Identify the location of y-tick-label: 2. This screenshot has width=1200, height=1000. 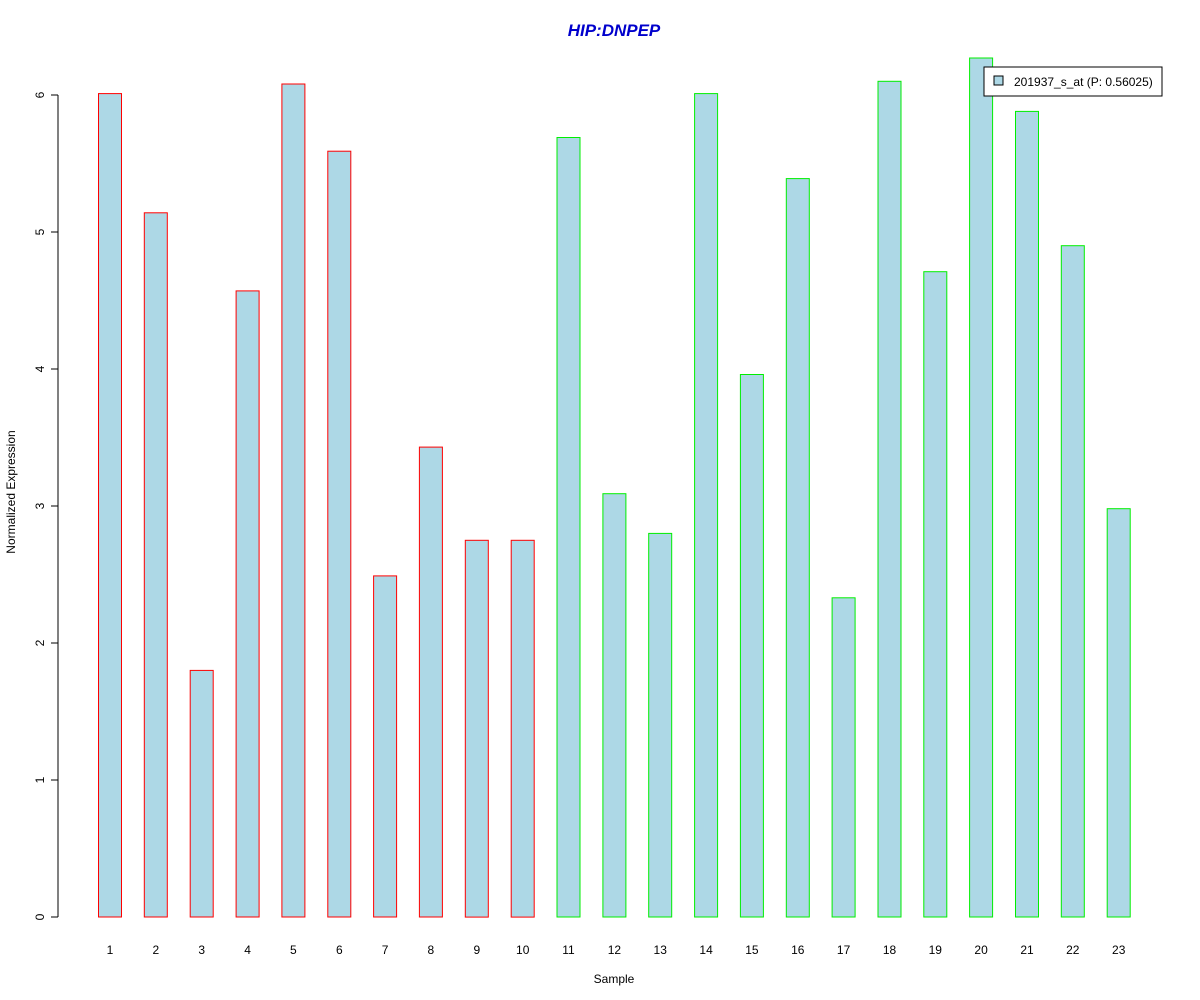
(40, 642).